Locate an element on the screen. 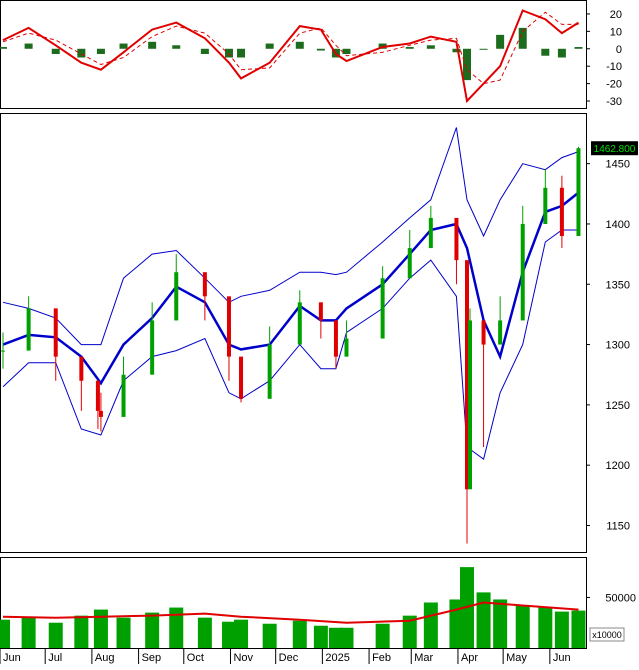  month-label: Mar is located at coordinates (423, 658).